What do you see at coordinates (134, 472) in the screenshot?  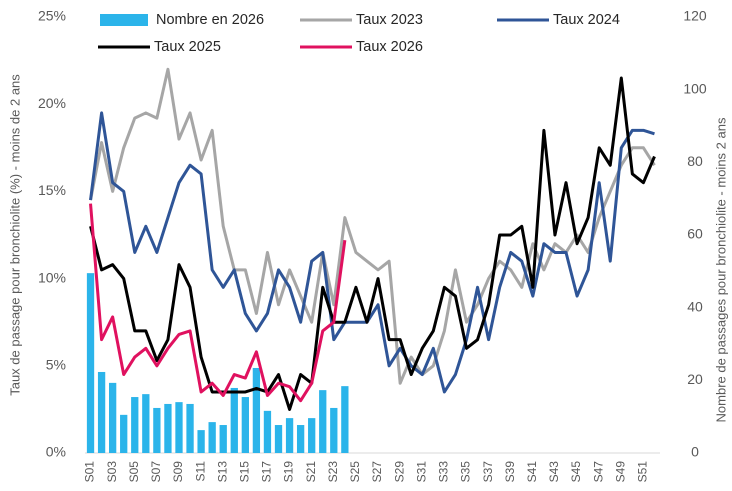 I see `x-tick-label: S05` at bounding box center [134, 472].